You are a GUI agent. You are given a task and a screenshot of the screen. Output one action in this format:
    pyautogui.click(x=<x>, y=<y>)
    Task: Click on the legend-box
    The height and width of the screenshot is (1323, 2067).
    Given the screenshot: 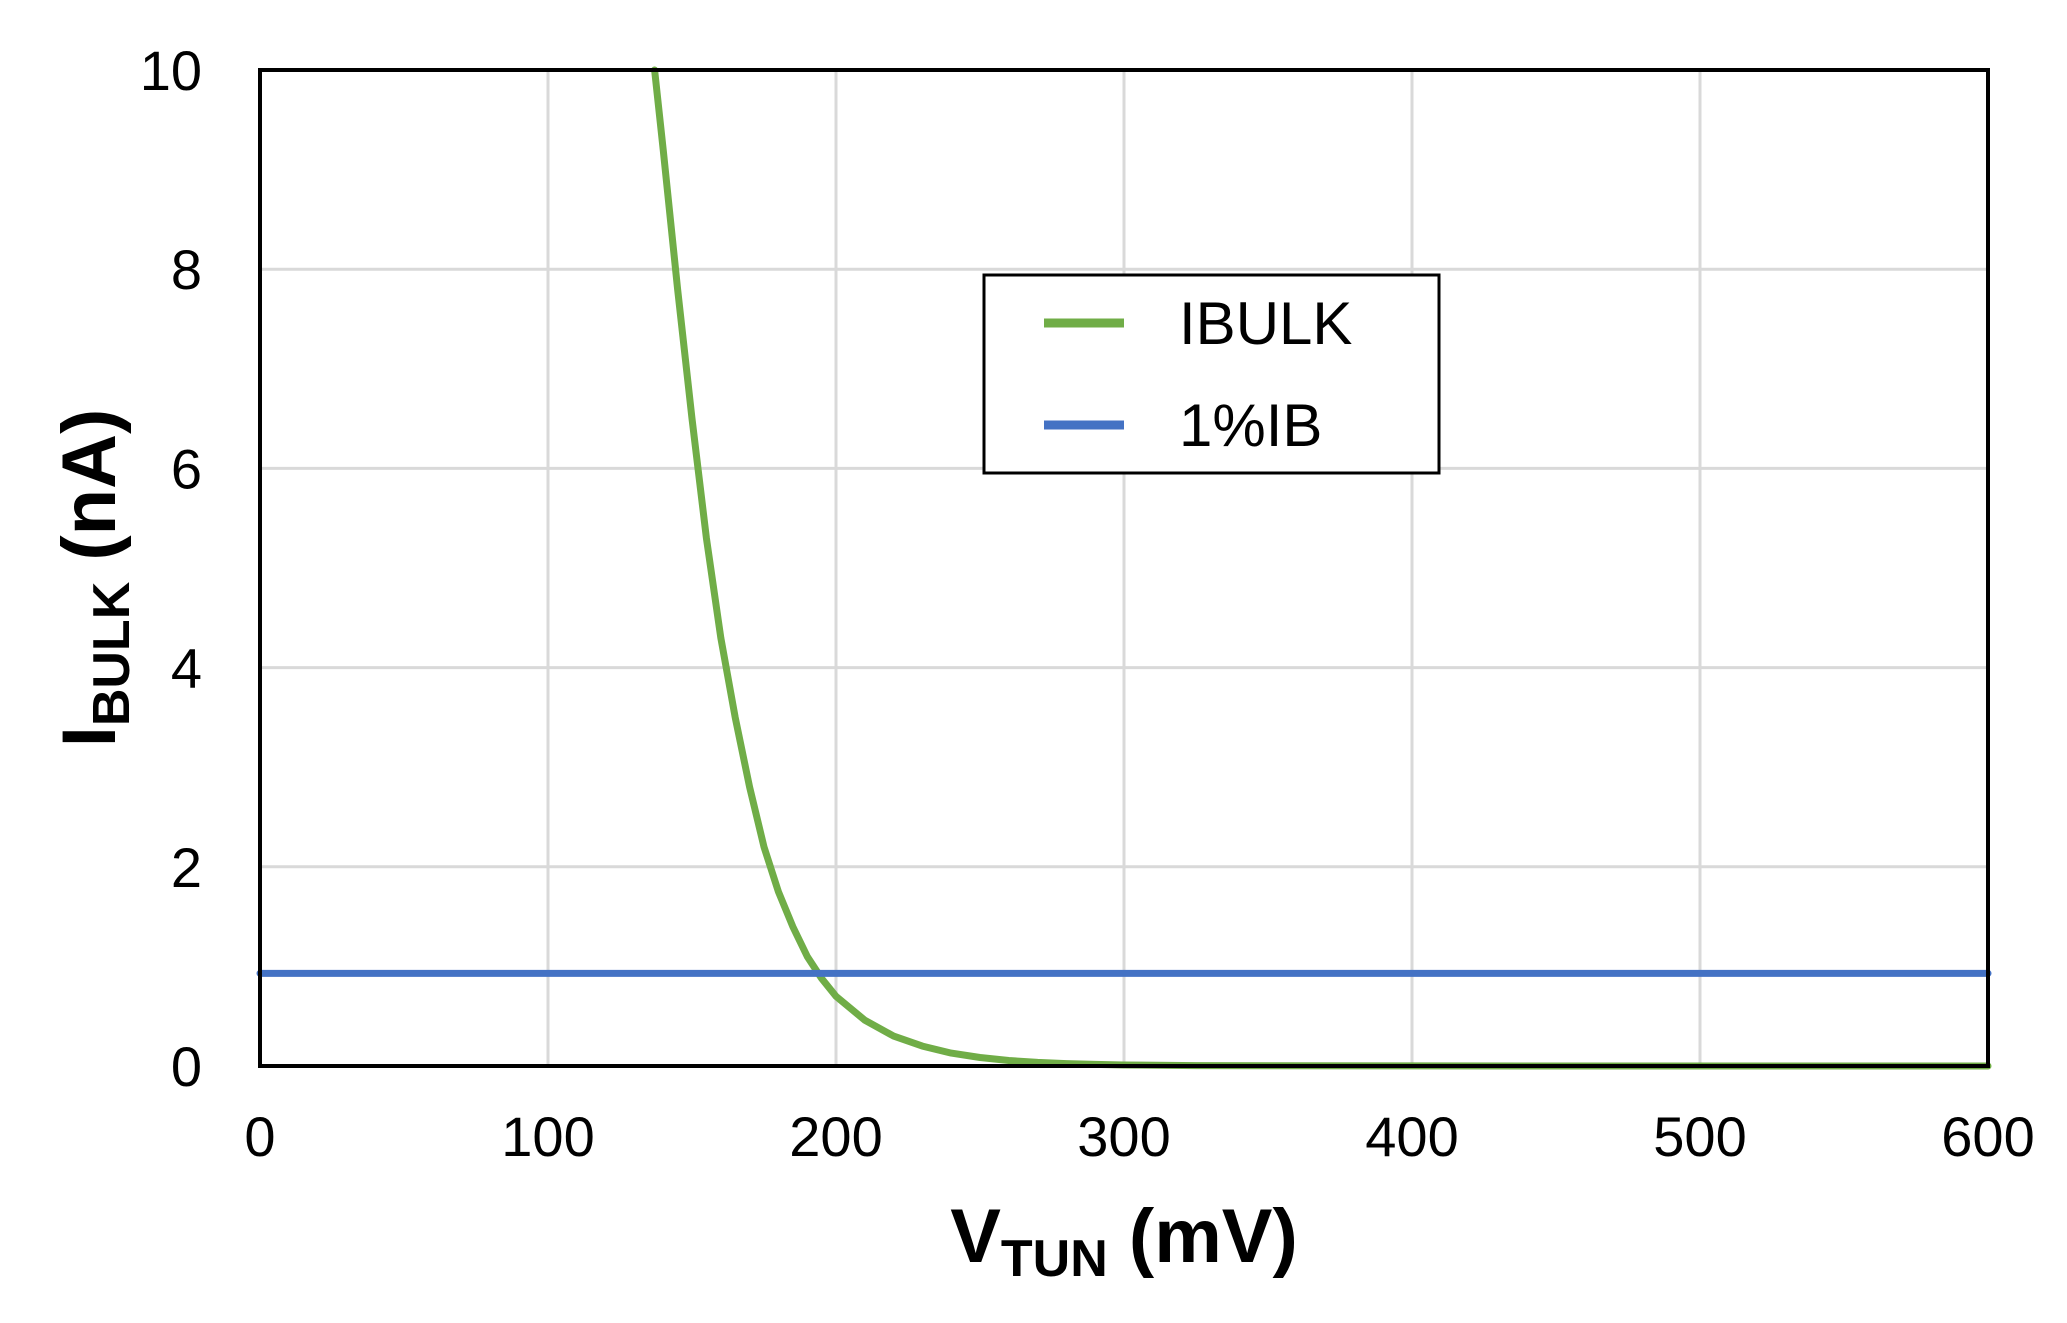 What is the action you would take?
    pyautogui.click(x=1211, y=374)
    